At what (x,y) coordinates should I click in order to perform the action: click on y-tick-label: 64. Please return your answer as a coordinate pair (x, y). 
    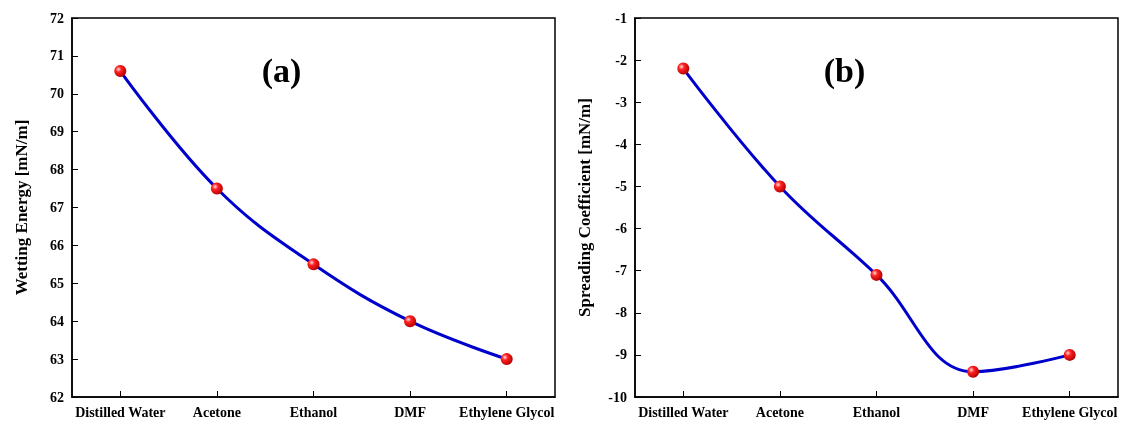
    Looking at the image, I should click on (57, 321).